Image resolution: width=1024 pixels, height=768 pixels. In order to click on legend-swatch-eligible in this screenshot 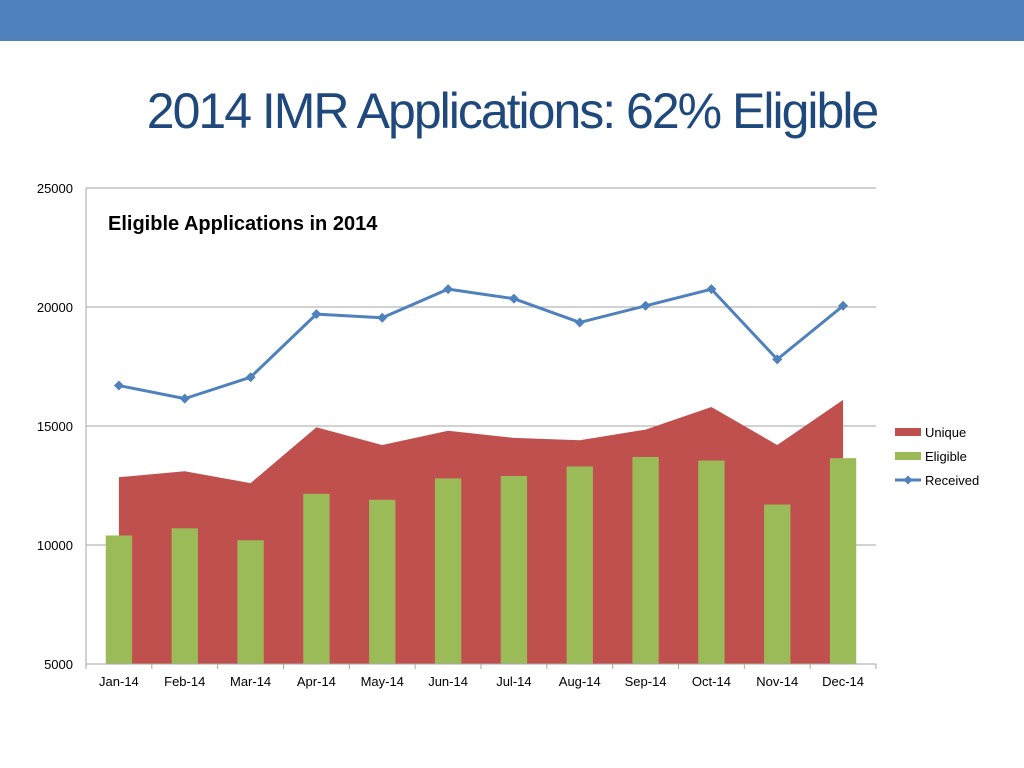, I will do `click(908, 456)`.